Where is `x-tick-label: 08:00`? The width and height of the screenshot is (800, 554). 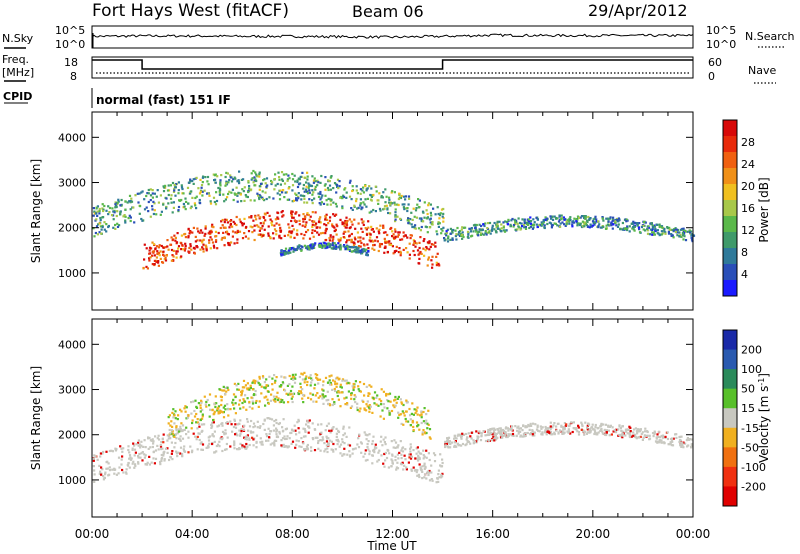
x-tick-label: 08:00 is located at coordinates (292, 534).